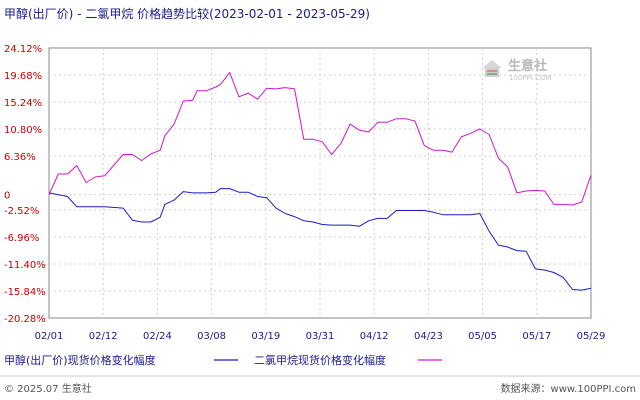  Describe the element at coordinates (25, 292) in the screenshot. I see `y-tick-label: -15.84%` at that location.